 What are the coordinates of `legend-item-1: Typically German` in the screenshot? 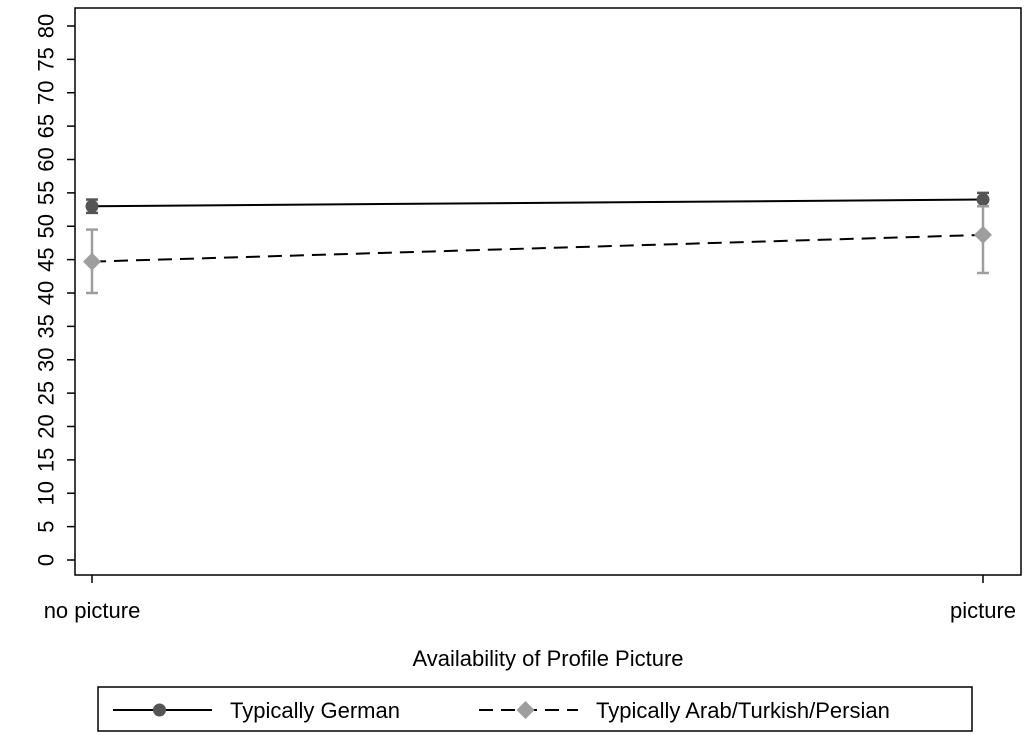 It's located at (256, 710).